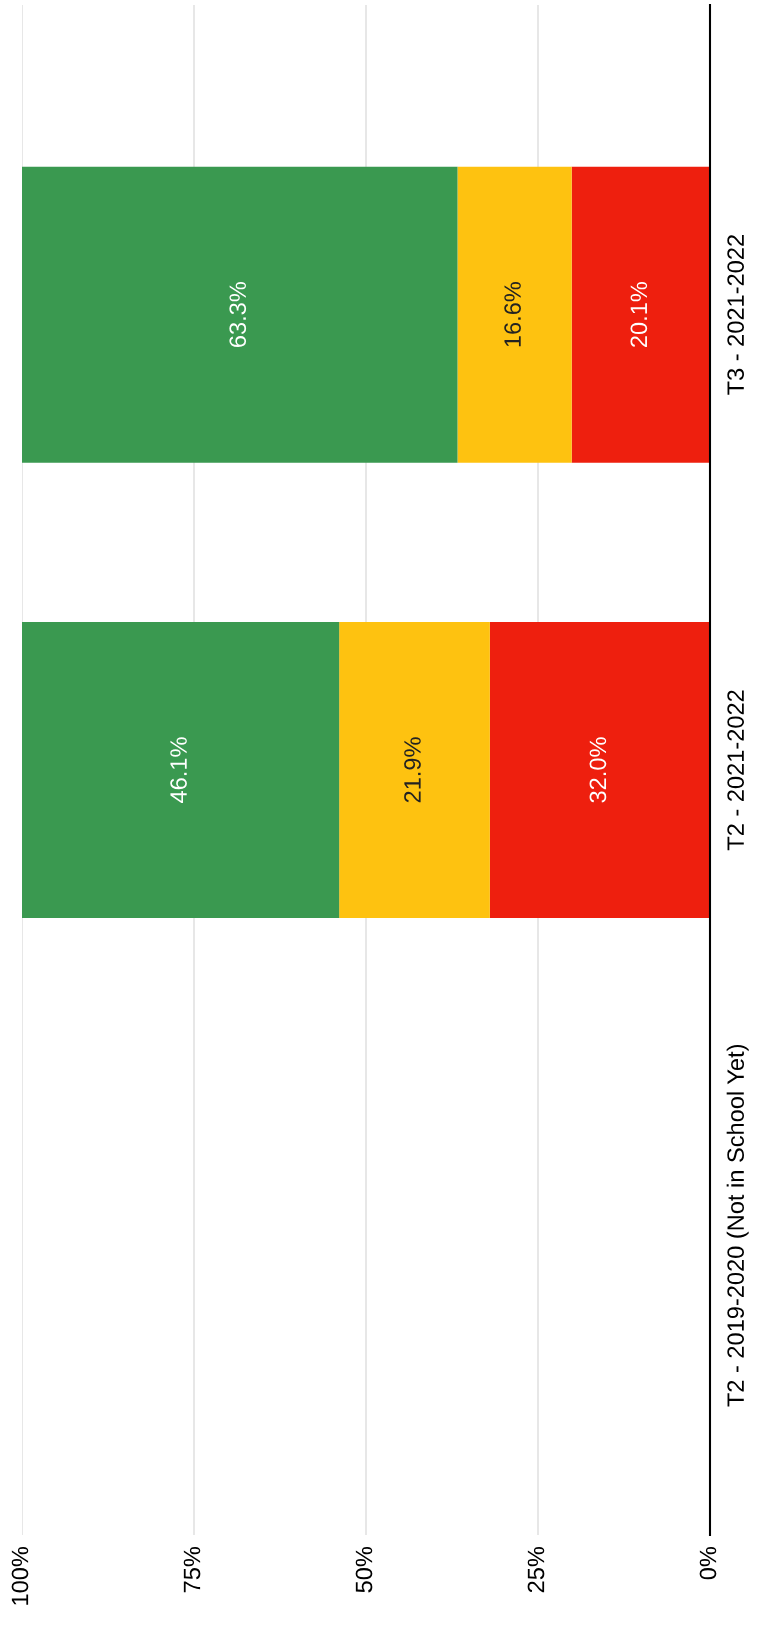  I want to click on data-label: 21.9%, so click(412, 770).